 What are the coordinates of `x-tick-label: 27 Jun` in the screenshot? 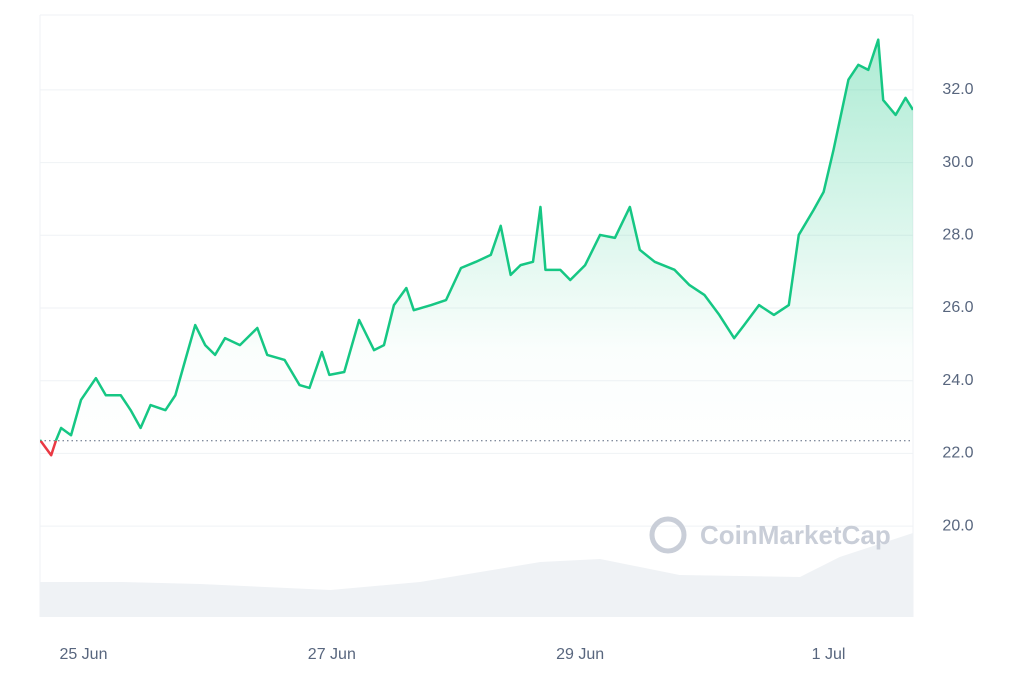 It's located at (332, 654).